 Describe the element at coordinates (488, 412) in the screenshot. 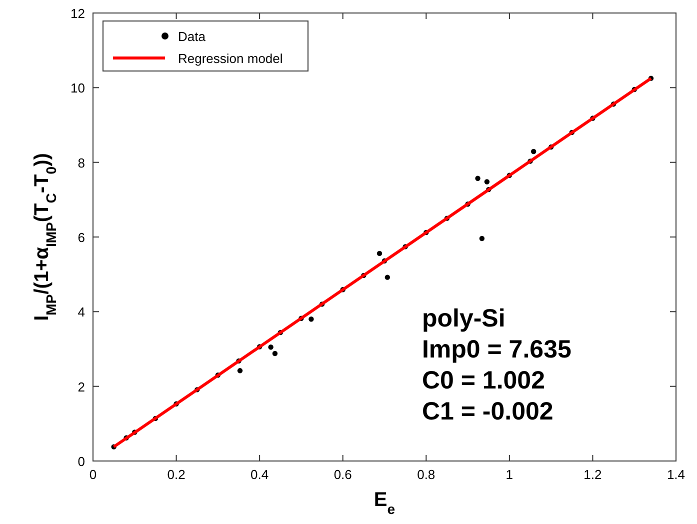

I see `annotation: C1 = -0.002` at that location.